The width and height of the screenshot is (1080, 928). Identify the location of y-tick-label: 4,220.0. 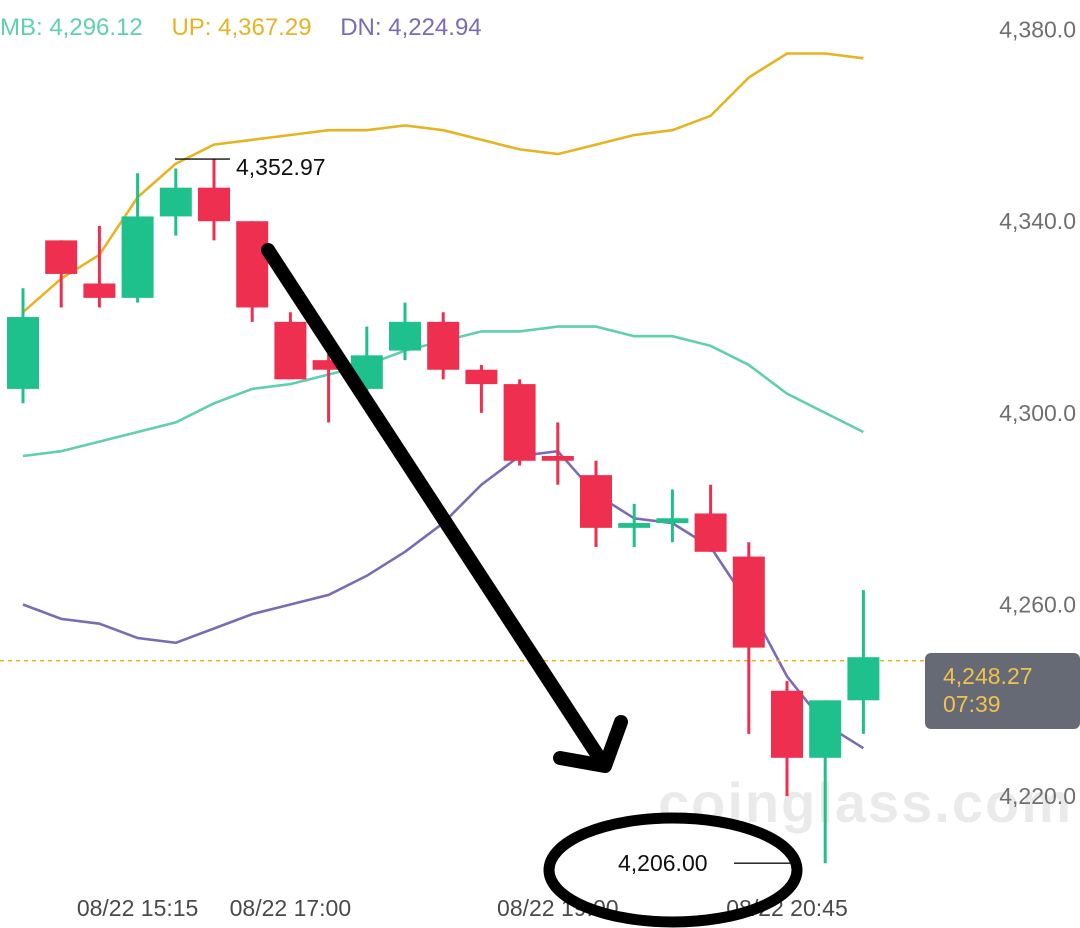
(1037, 796).